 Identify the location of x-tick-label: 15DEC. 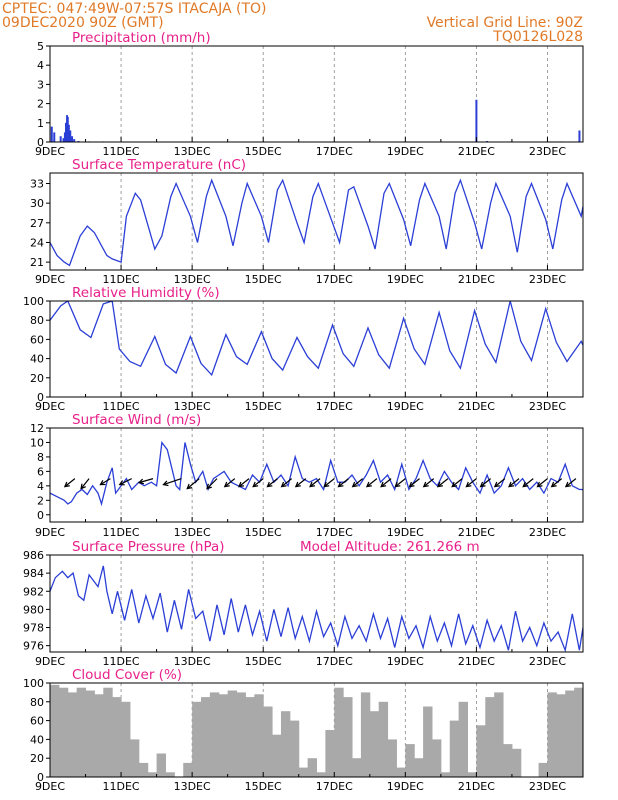
(263, 151).